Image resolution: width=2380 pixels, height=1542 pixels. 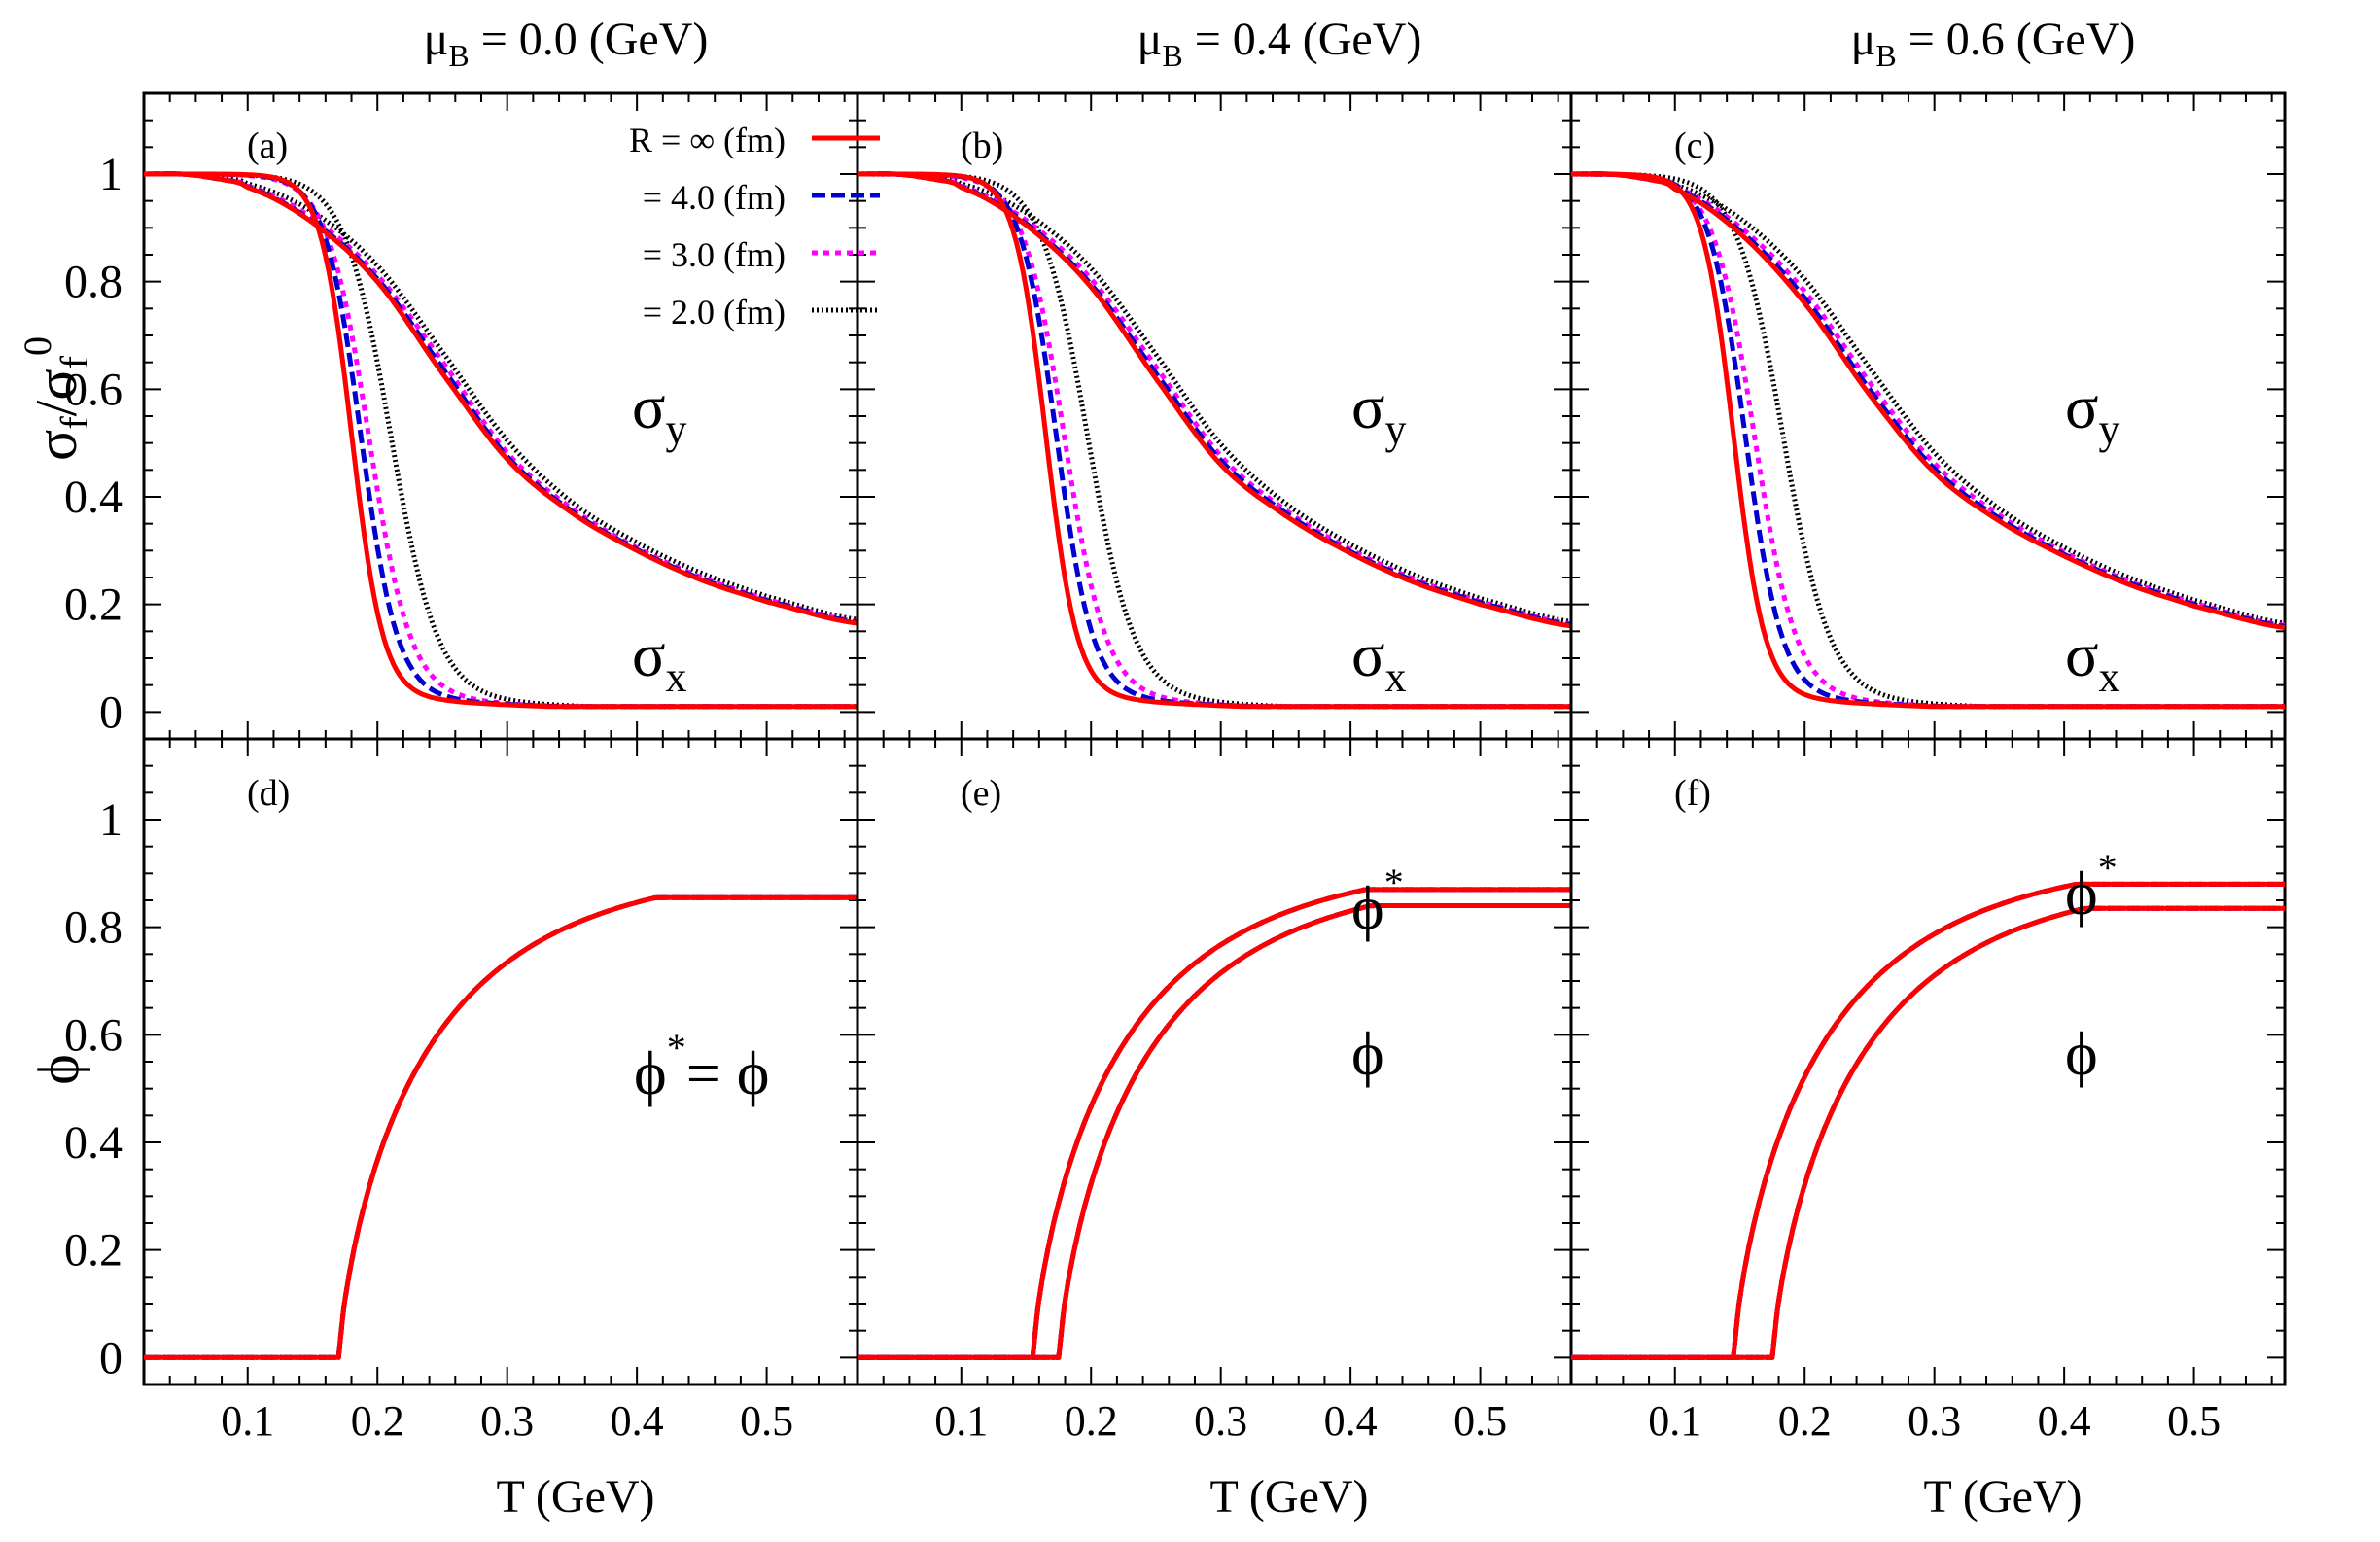 I want to click on legend-label-2: = 3.0 (fm), so click(x=714, y=254).